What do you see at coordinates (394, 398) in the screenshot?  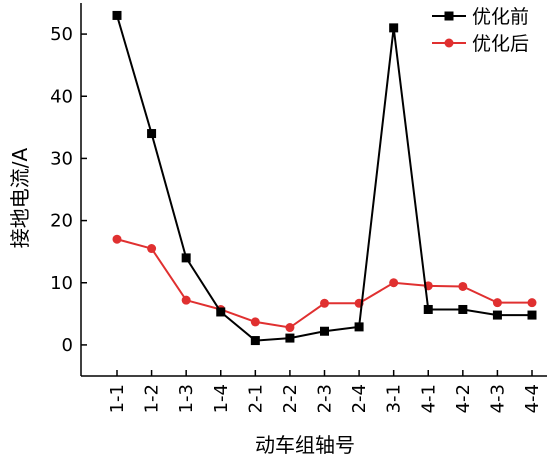 I see `x-tick-label: 3-1` at bounding box center [394, 398].